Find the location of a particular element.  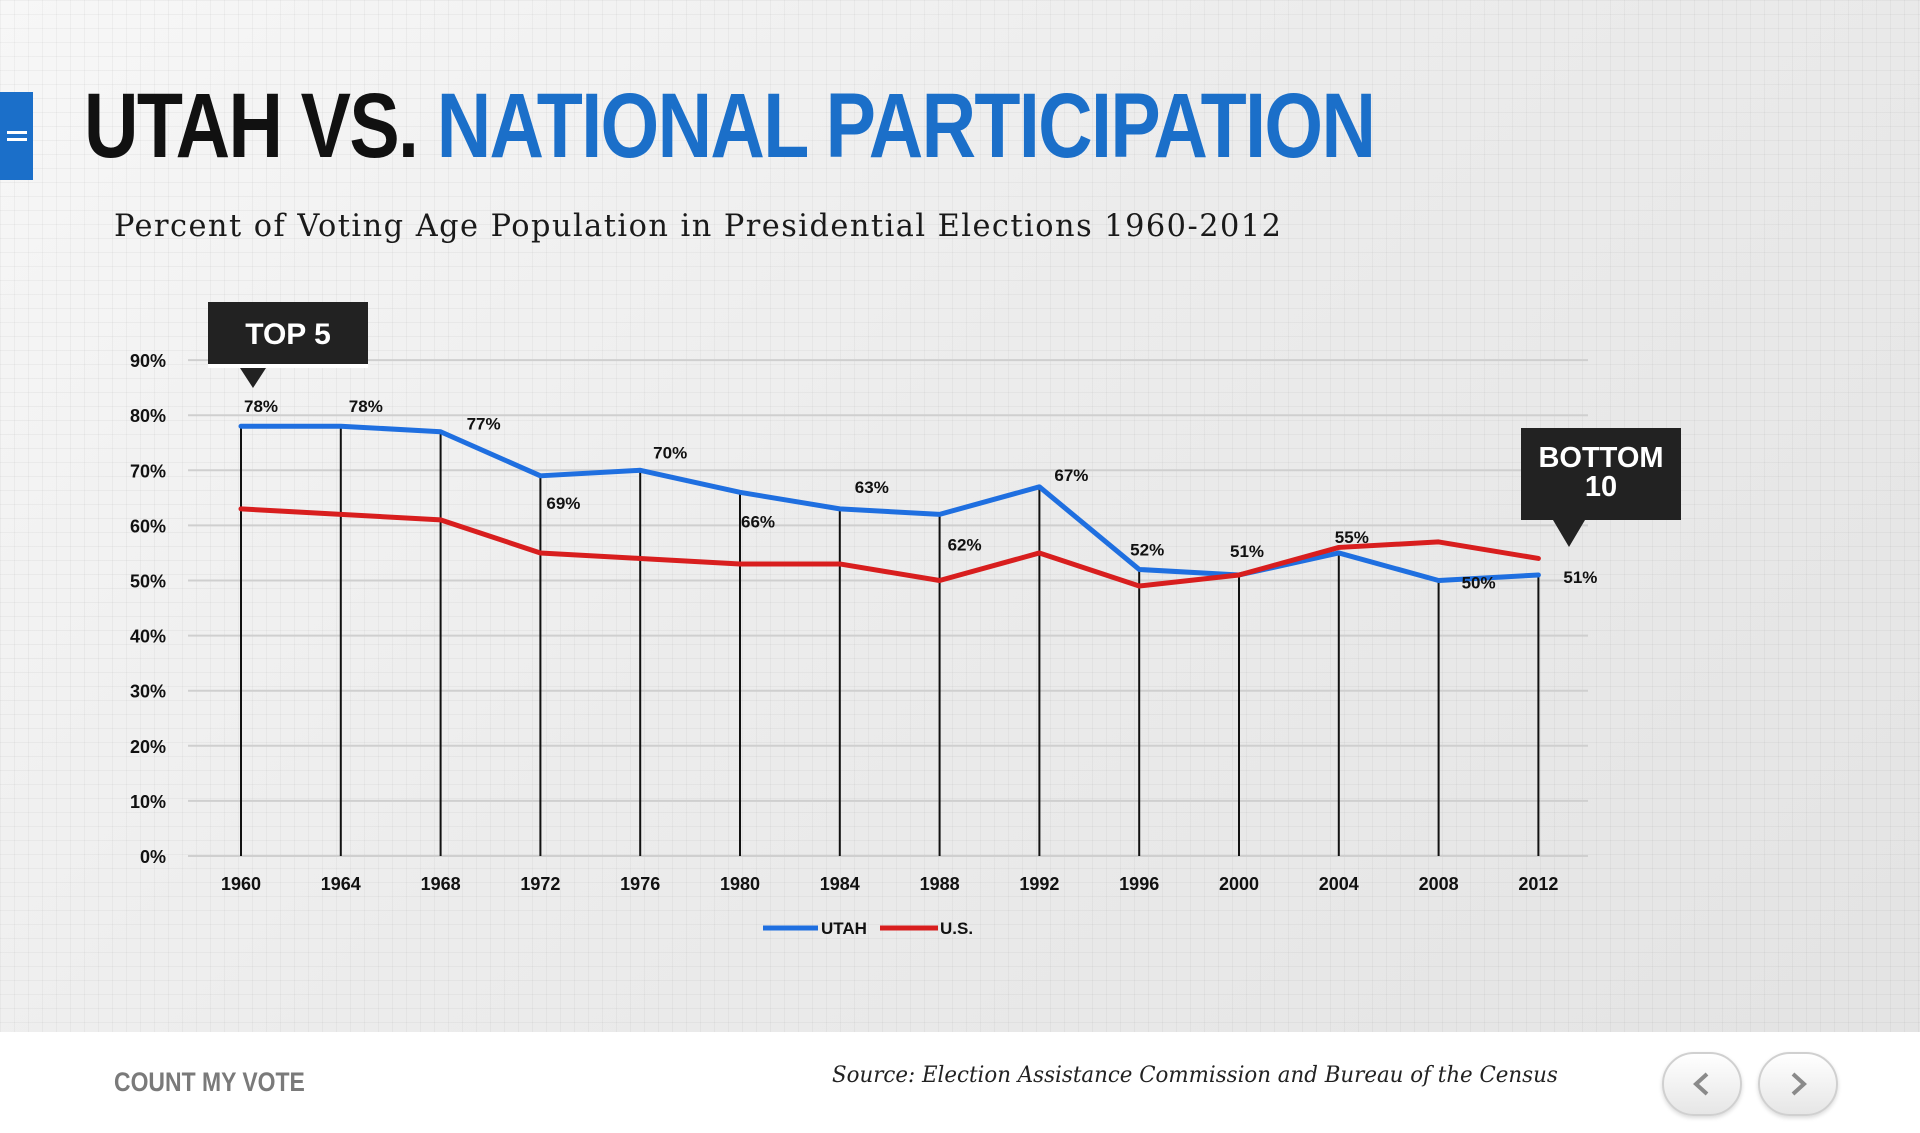

bottom10-callout-label-line1: BOTTOM is located at coordinates (1600, 458).